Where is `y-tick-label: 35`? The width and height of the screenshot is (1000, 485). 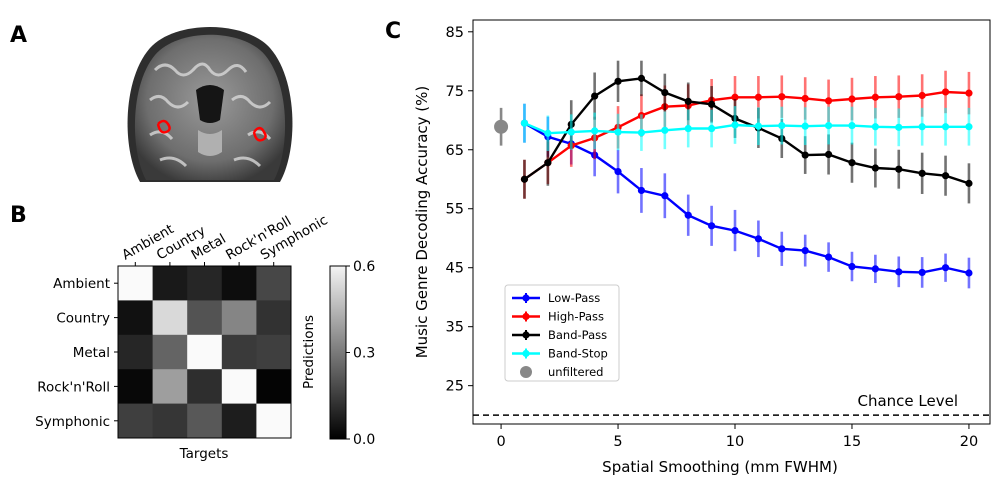 y-tick-label: 35 is located at coordinates (455, 328).